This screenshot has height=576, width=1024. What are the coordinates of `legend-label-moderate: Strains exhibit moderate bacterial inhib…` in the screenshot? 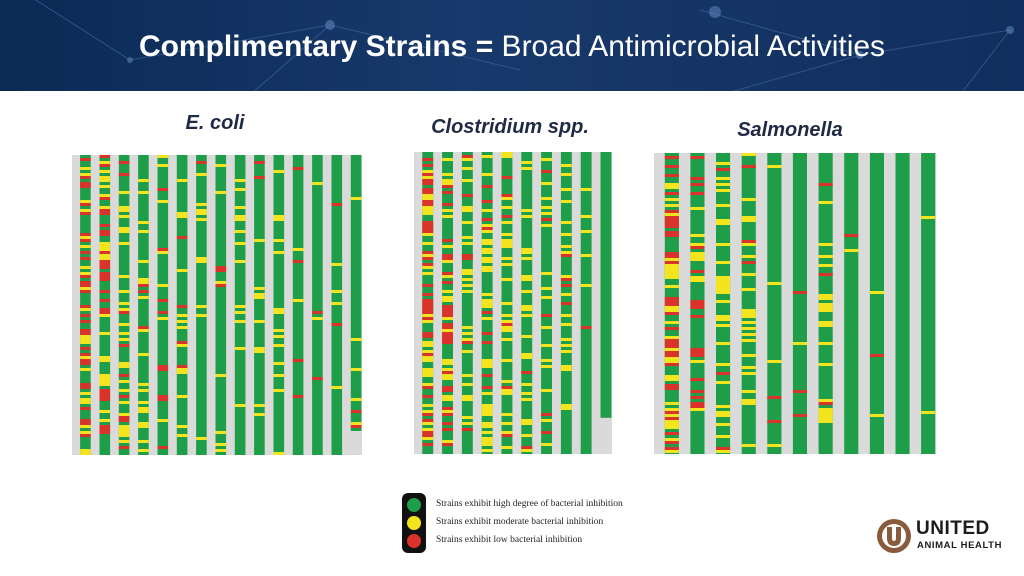 It's located at (520, 522).